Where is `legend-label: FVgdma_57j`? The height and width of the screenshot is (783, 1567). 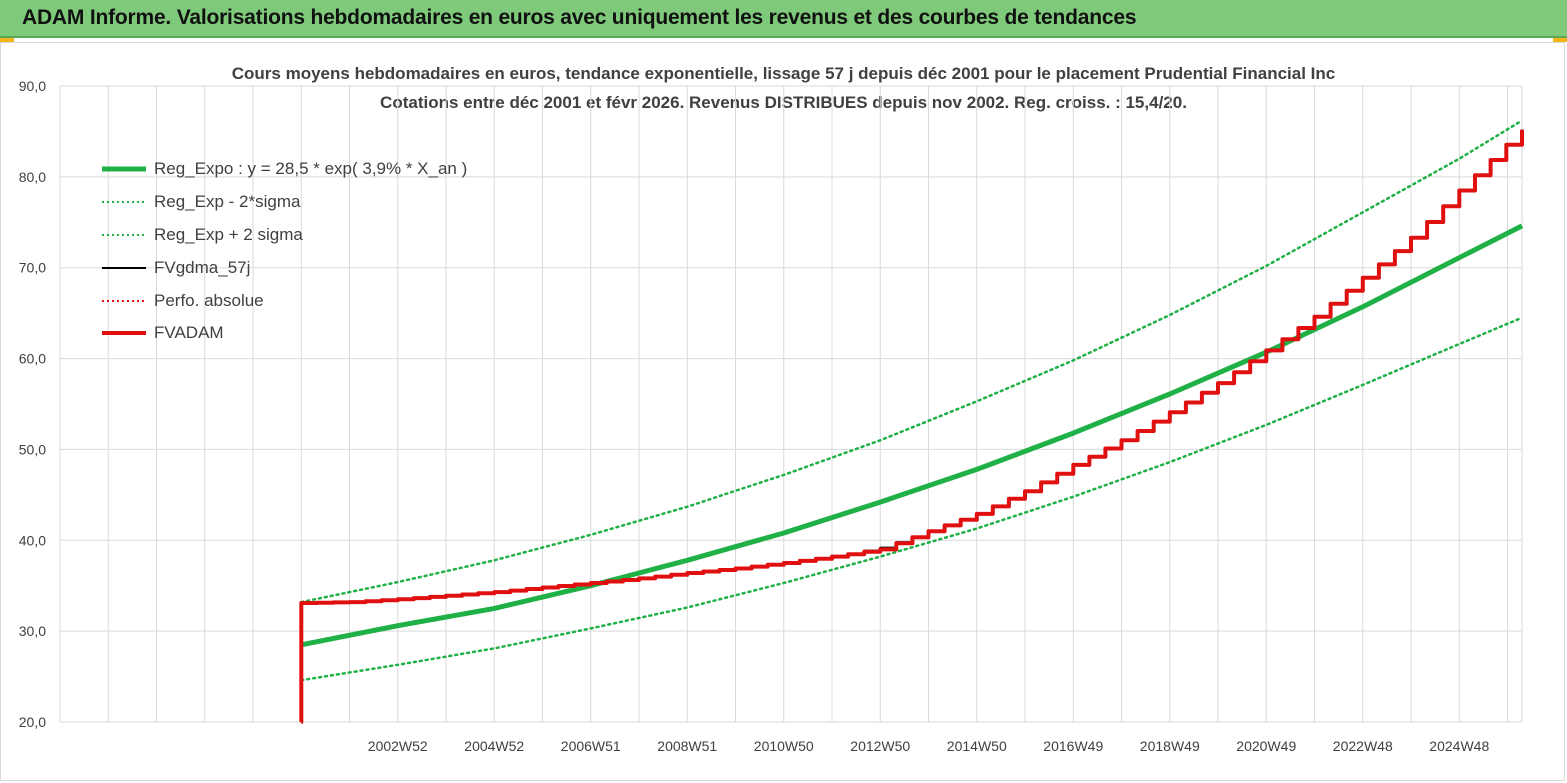
legend-label: FVgdma_57j is located at coordinates (202, 267).